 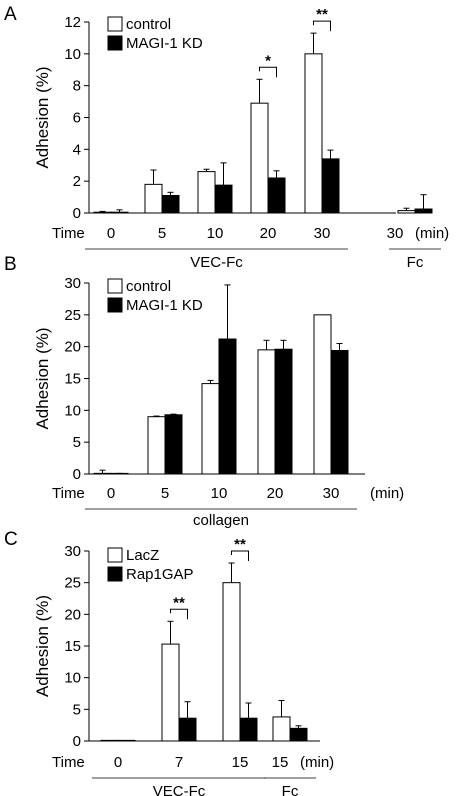 I want to click on panel-letter: A, so click(x=10, y=14).